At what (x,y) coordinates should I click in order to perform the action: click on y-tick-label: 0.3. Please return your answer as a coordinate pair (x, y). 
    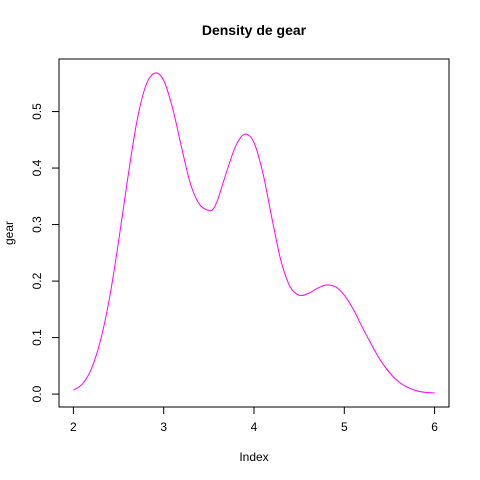
    Looking at the image, I should click on (37, 224).